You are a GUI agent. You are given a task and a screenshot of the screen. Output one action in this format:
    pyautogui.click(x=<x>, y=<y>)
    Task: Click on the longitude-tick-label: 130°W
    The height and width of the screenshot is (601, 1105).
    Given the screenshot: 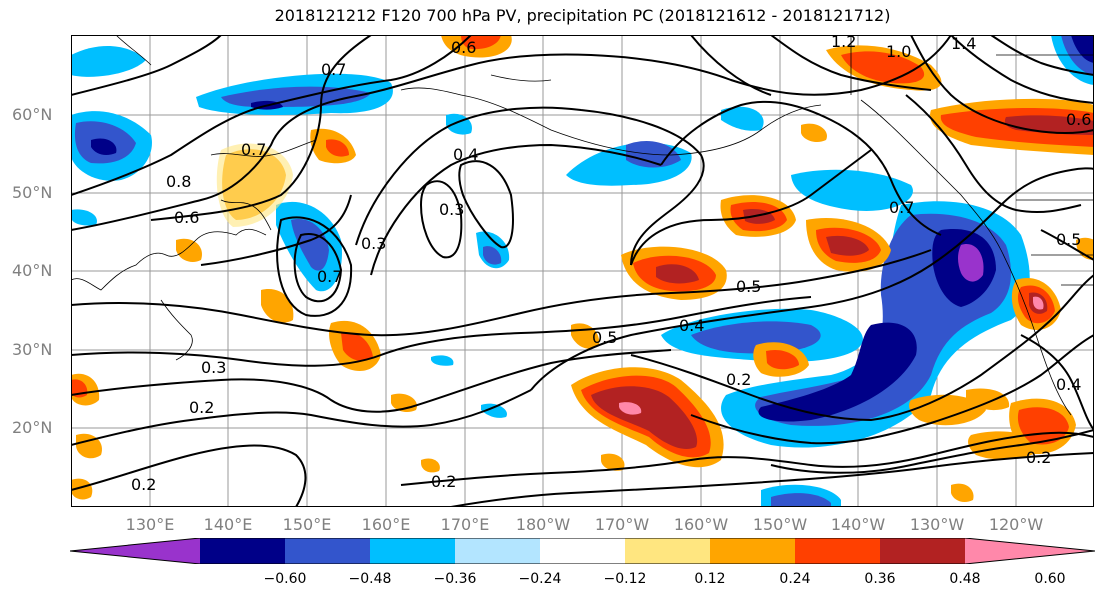 What is the action you would take?
    pyautogui.click(x=937, y=524)
    